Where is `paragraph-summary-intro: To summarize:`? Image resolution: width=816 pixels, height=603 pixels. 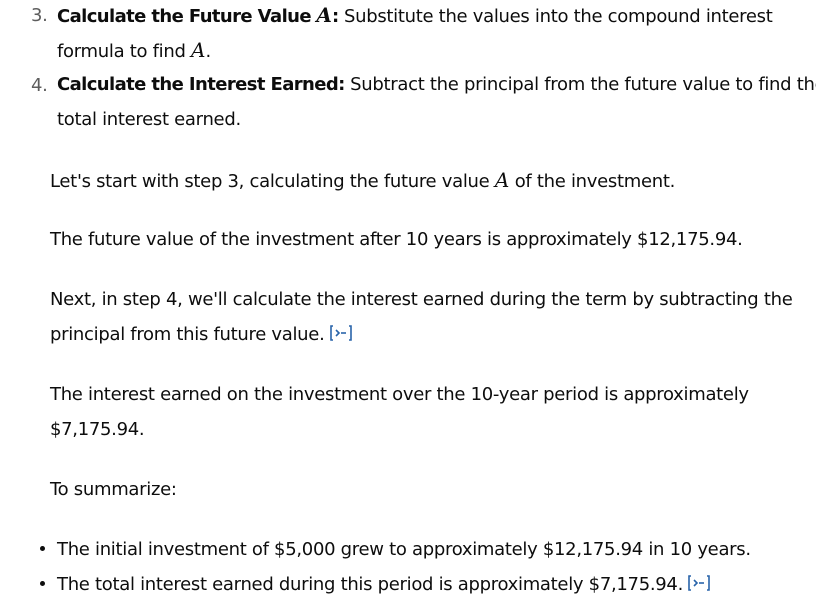
paragraph-summary-intro: To summarize: is located at coordinates (113, 489).